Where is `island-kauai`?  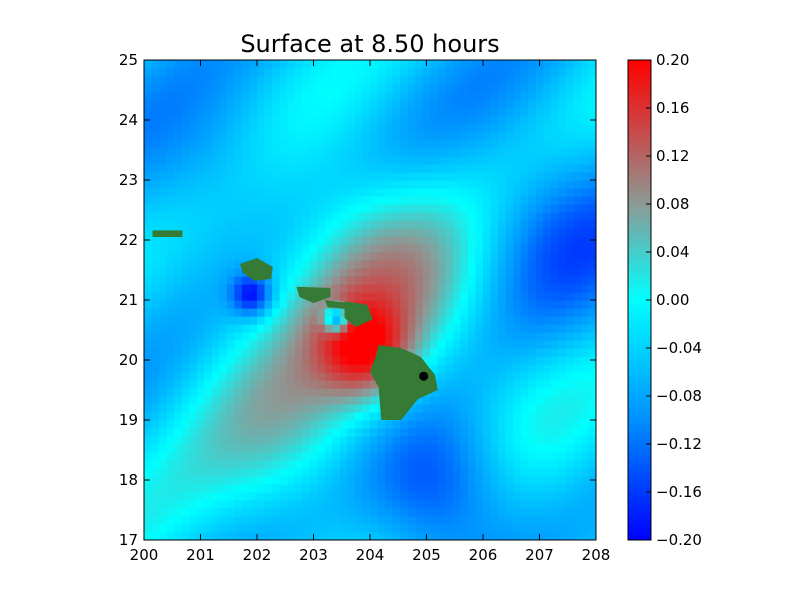
island-kauai is located at coordinates (256, 269).